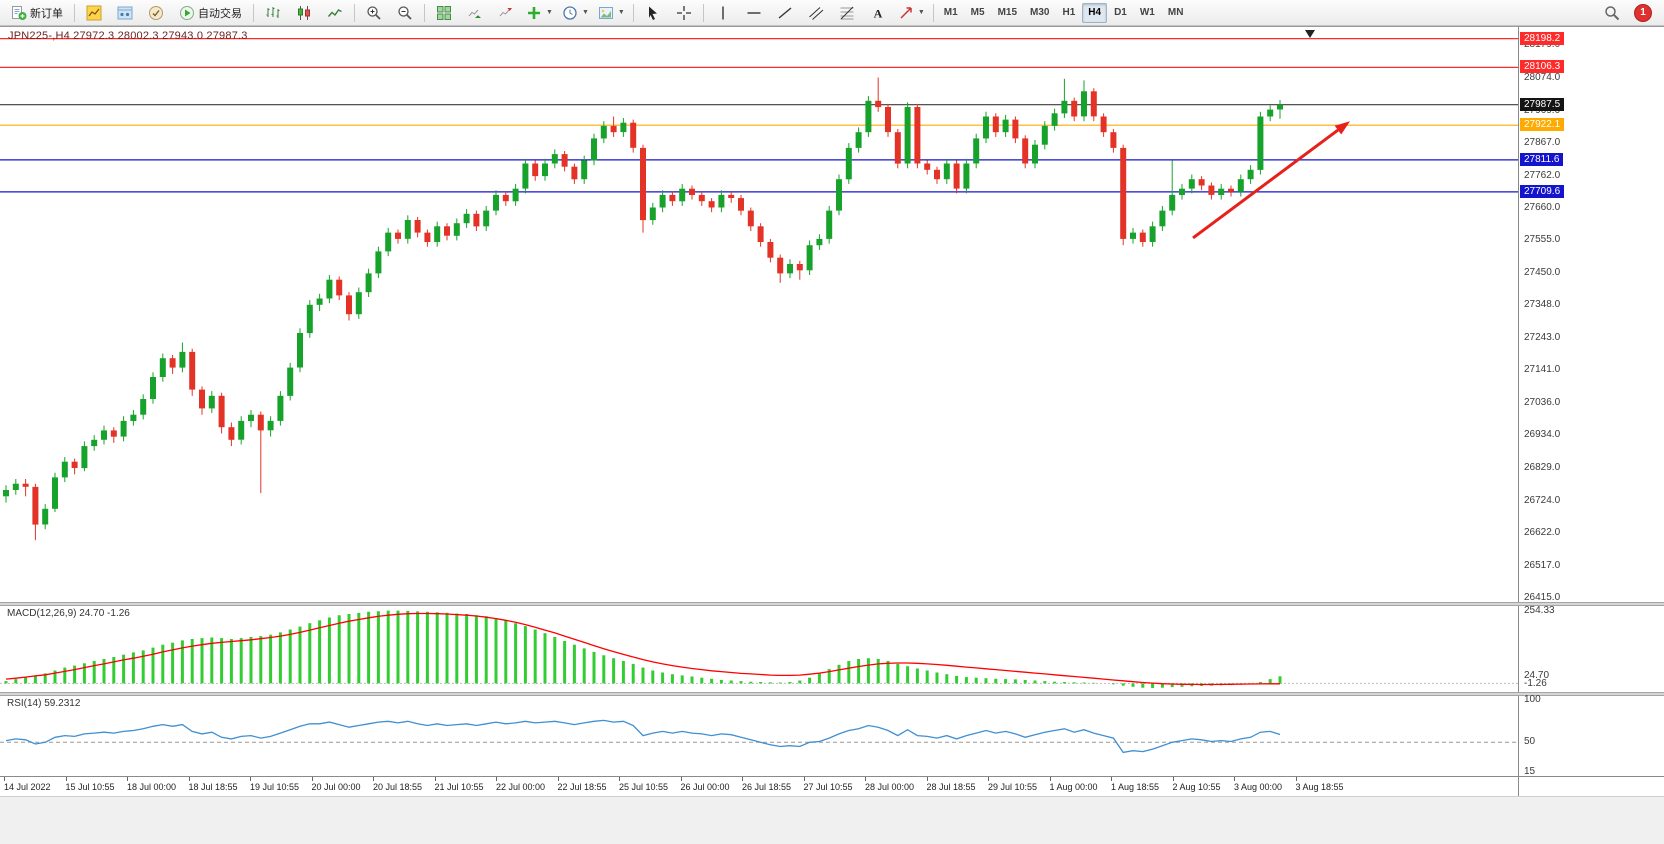  What do you see at coordinates (1537, 676) in the screenshot?
I see `macd-axis-label: 24.70` at bounding box center [1537, 676].